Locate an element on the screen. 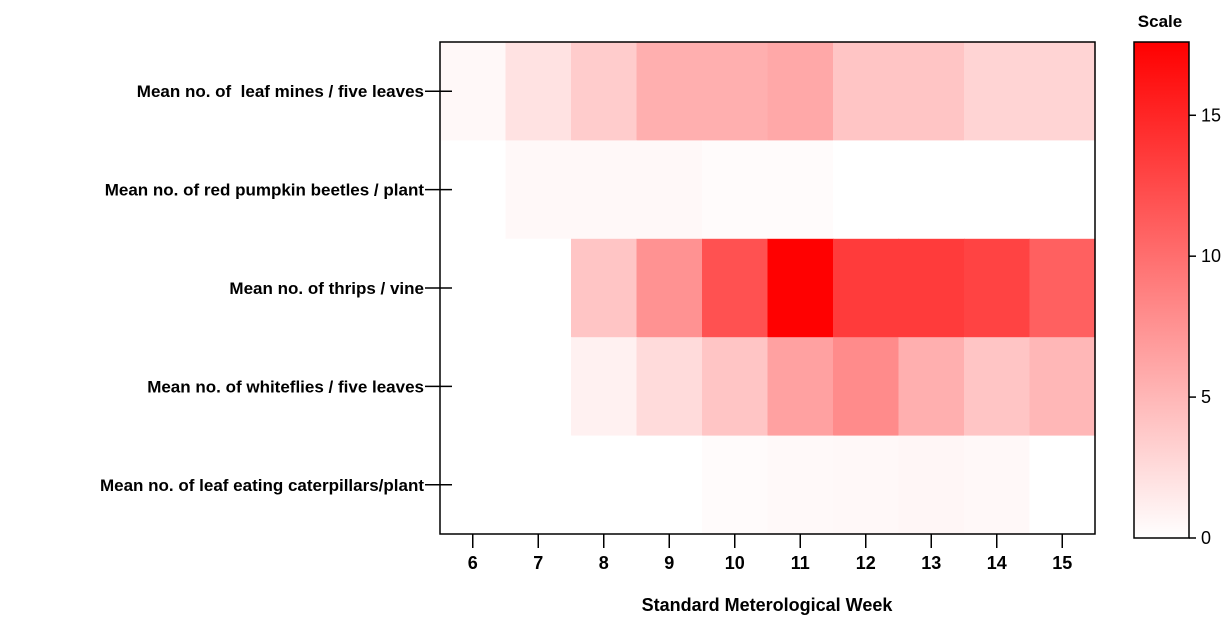 The width and height of the screenshot is (1226, 619). x-tick-label: 15 is located at coordinates (1062, 563).